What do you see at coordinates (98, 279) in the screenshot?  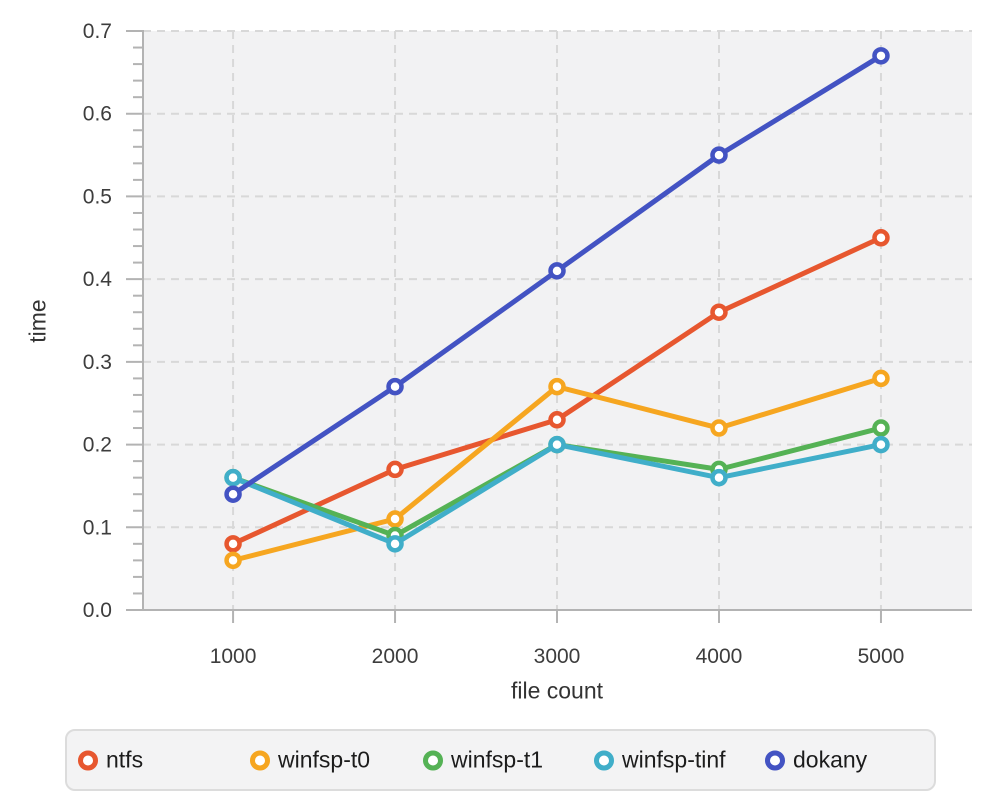 I see `y-tick-label: 0.4` at bounding box center [98, 279].